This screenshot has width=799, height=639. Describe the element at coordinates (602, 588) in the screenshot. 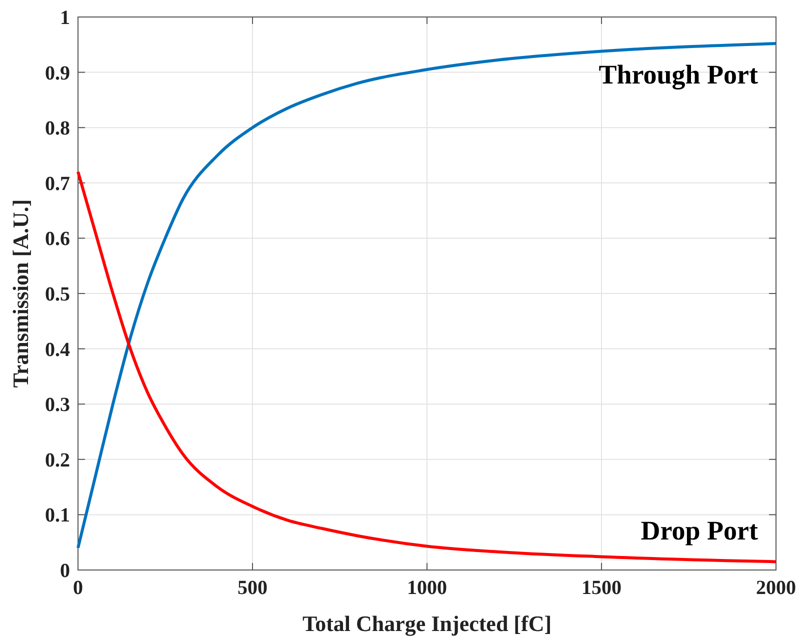

I see `x-tick-label: 1500` at that location.